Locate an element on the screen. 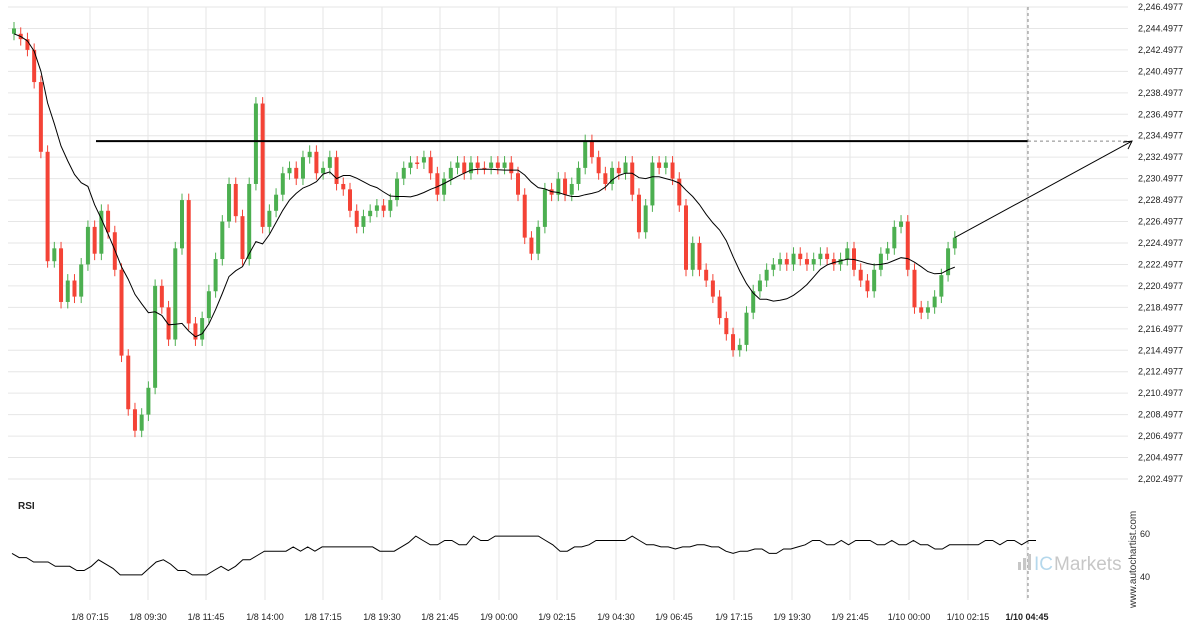  vertical-watermark: www.autochartist.com is located at coordinates (1133, 560).